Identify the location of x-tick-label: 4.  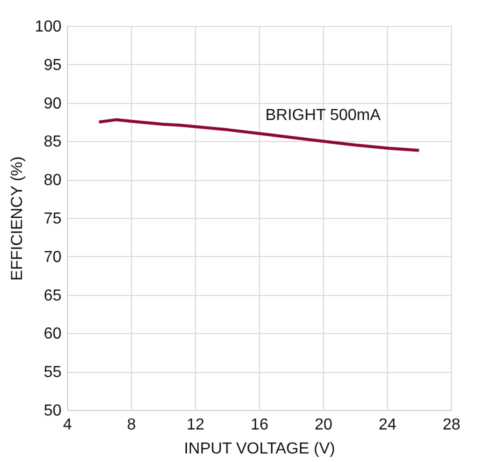
(67, 425).